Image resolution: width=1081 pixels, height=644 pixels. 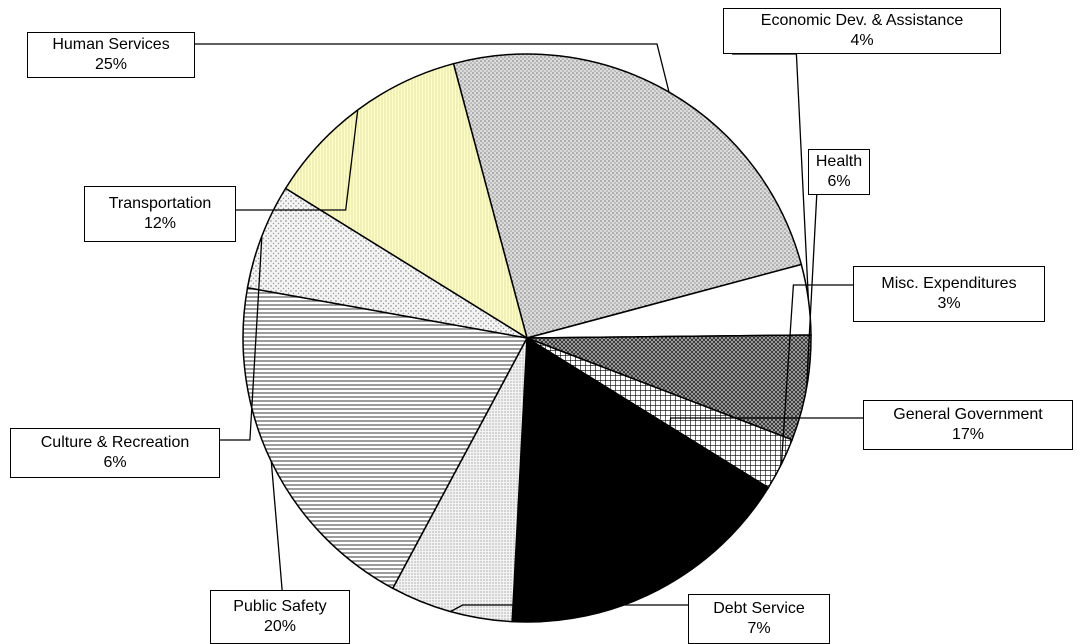 I want to click on slice-label-name: General Government, so click(x=968, y=414).